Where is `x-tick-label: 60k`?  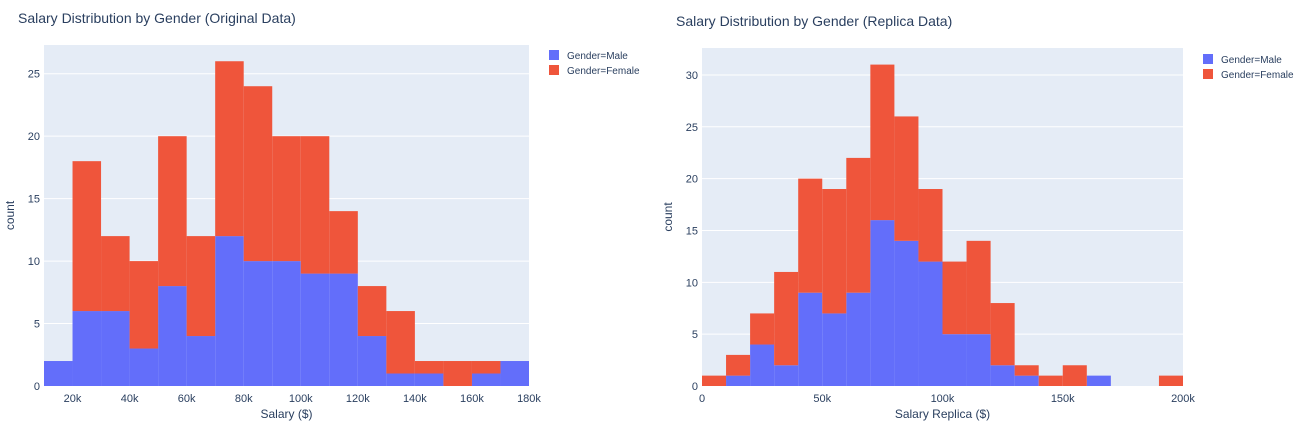
x-tick-label: 60k is located at coordinates (187, 399).